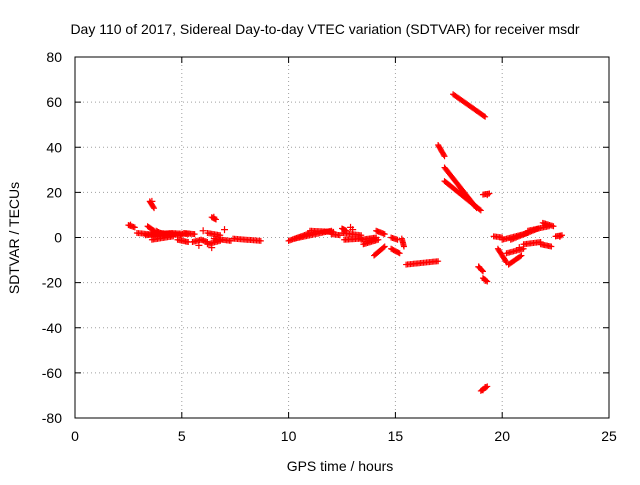  What do you see at coordinates (52, 328) in the screenshot?
I see `y-tick-label: -40` at bounding box center [52, 328].